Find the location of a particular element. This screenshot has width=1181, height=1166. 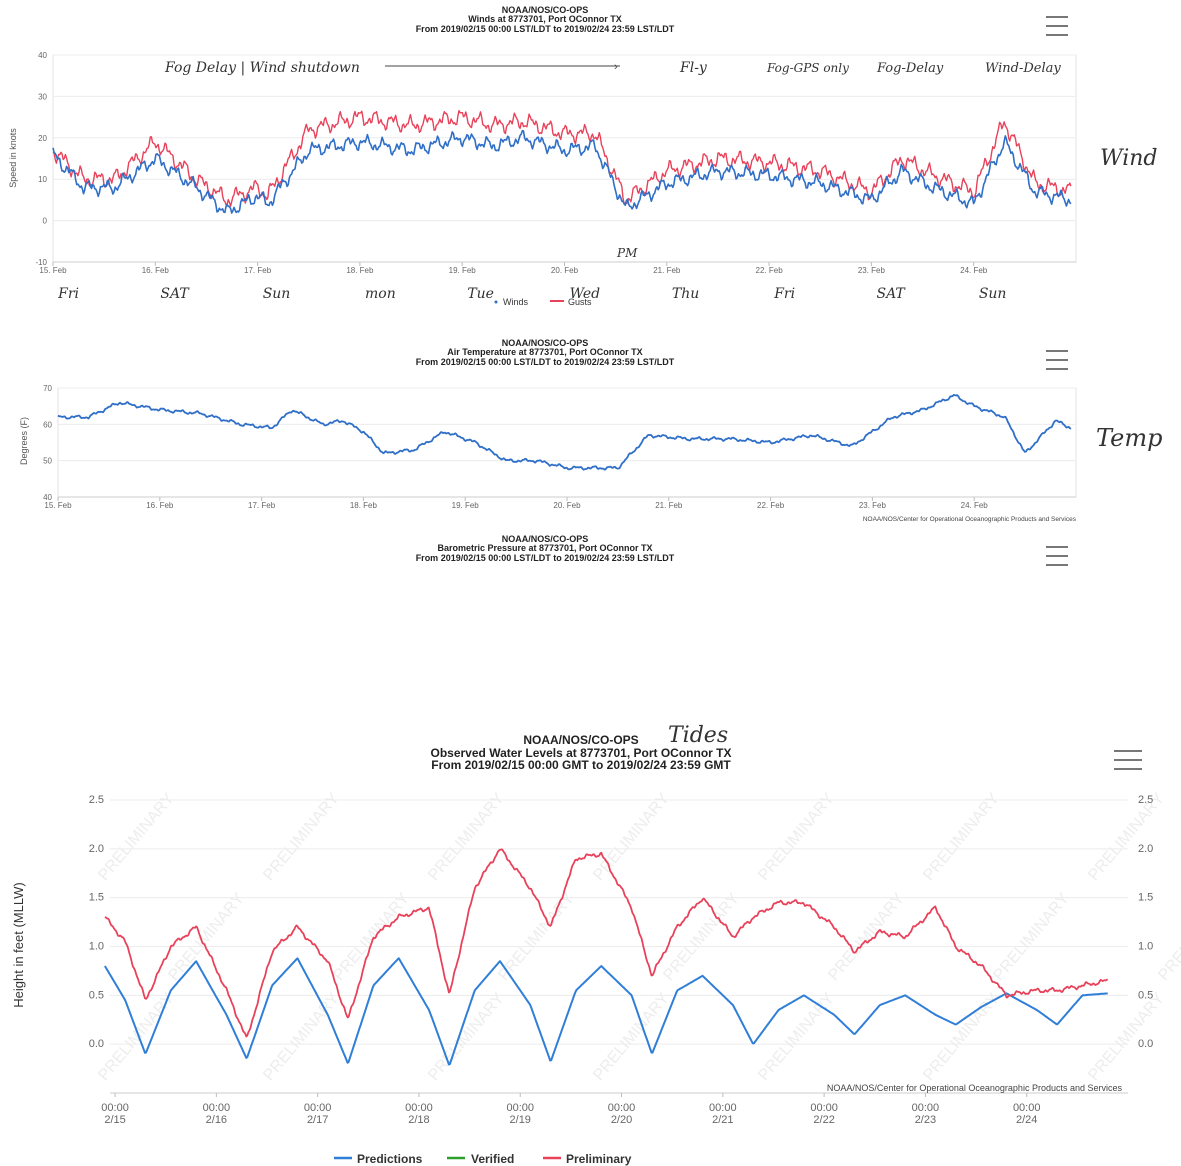

ytick-label: 20 is located at coordinates (42, 138).